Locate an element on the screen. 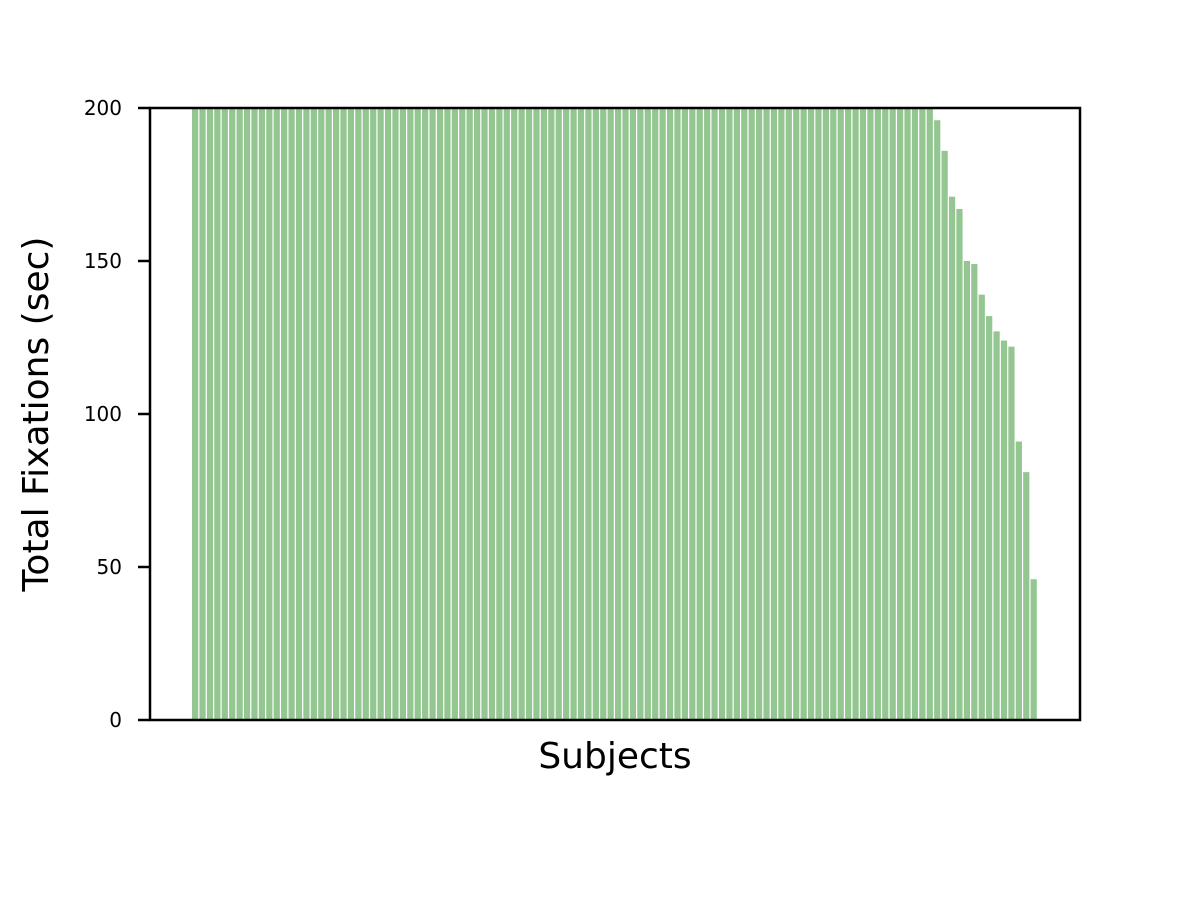 This screenshot has height=900, width=1200. y-tick-label: 200 is located at coordinates (103, 108).